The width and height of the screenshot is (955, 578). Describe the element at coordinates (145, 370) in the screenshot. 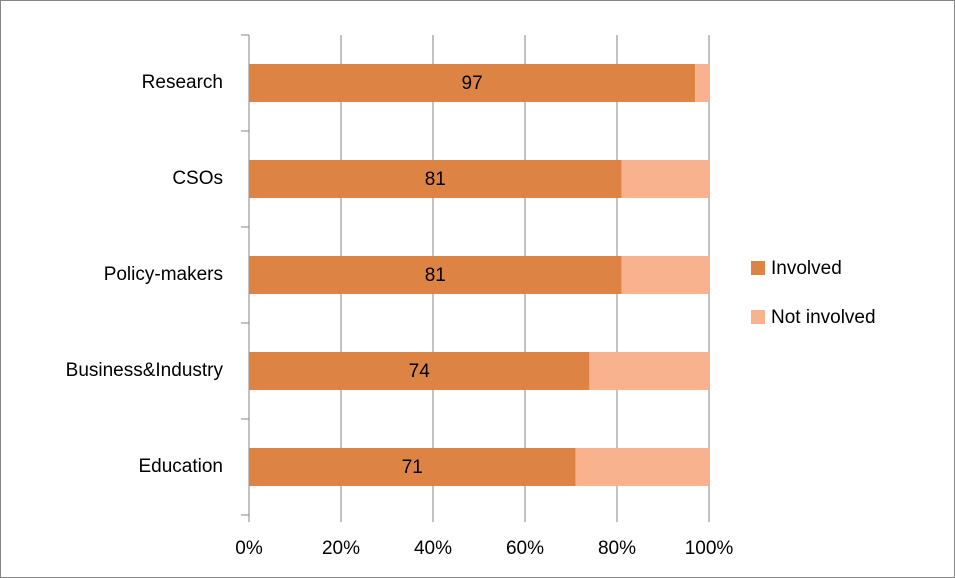

I see `y-tick-label: Business&Industry` at that location.